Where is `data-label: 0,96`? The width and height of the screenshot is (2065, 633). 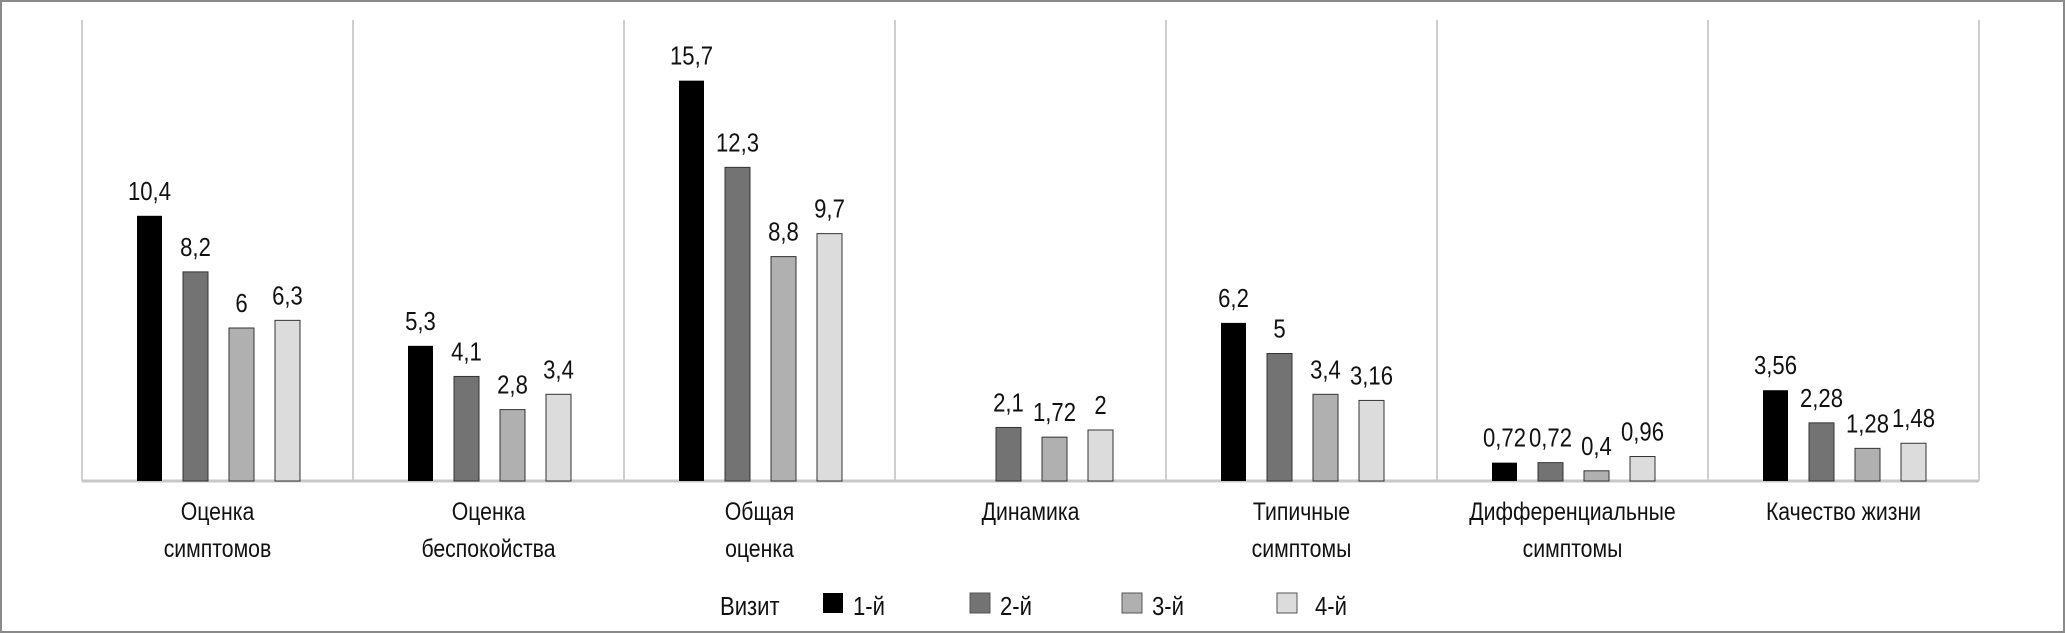 data-label: 0,96 is located at coordinates (1642, 432).